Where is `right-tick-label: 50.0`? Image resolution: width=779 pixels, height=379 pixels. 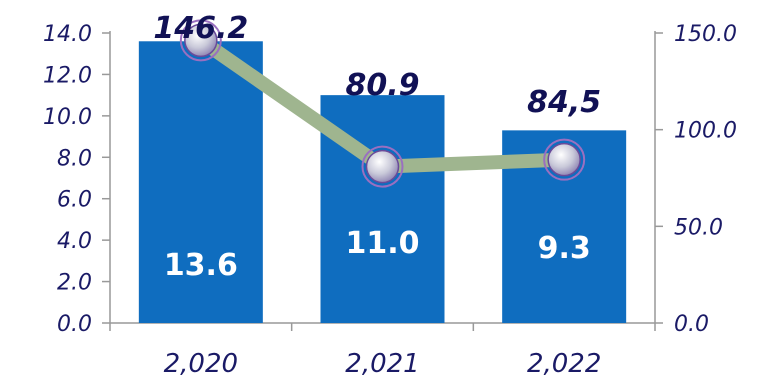
right-tick-label: 50.0 is located at coordinates (698, 227).